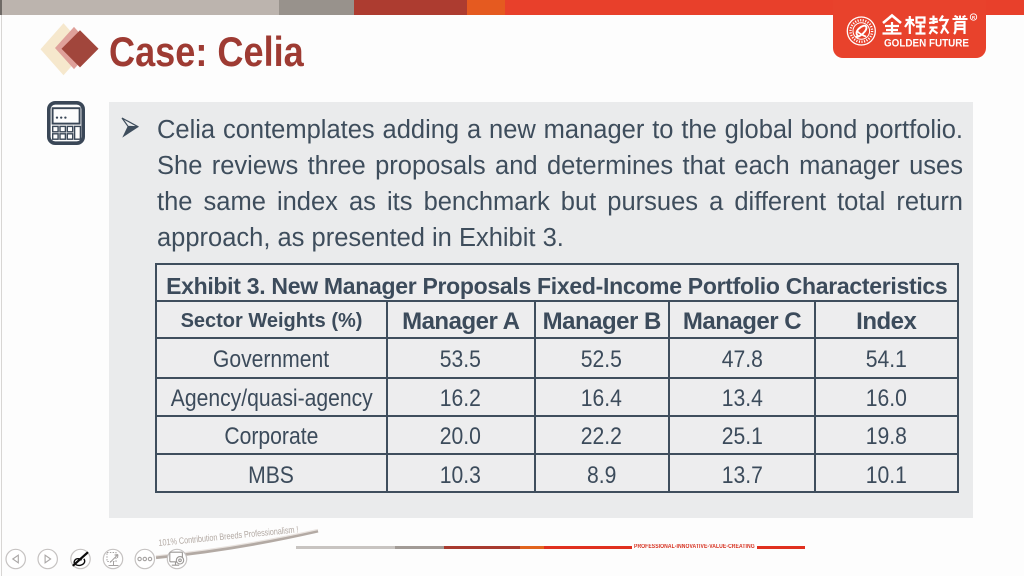 This screenshot has height=576, width=1024. I want to click on svg-text: GOLDEN FUTURE, so click(926, 44).